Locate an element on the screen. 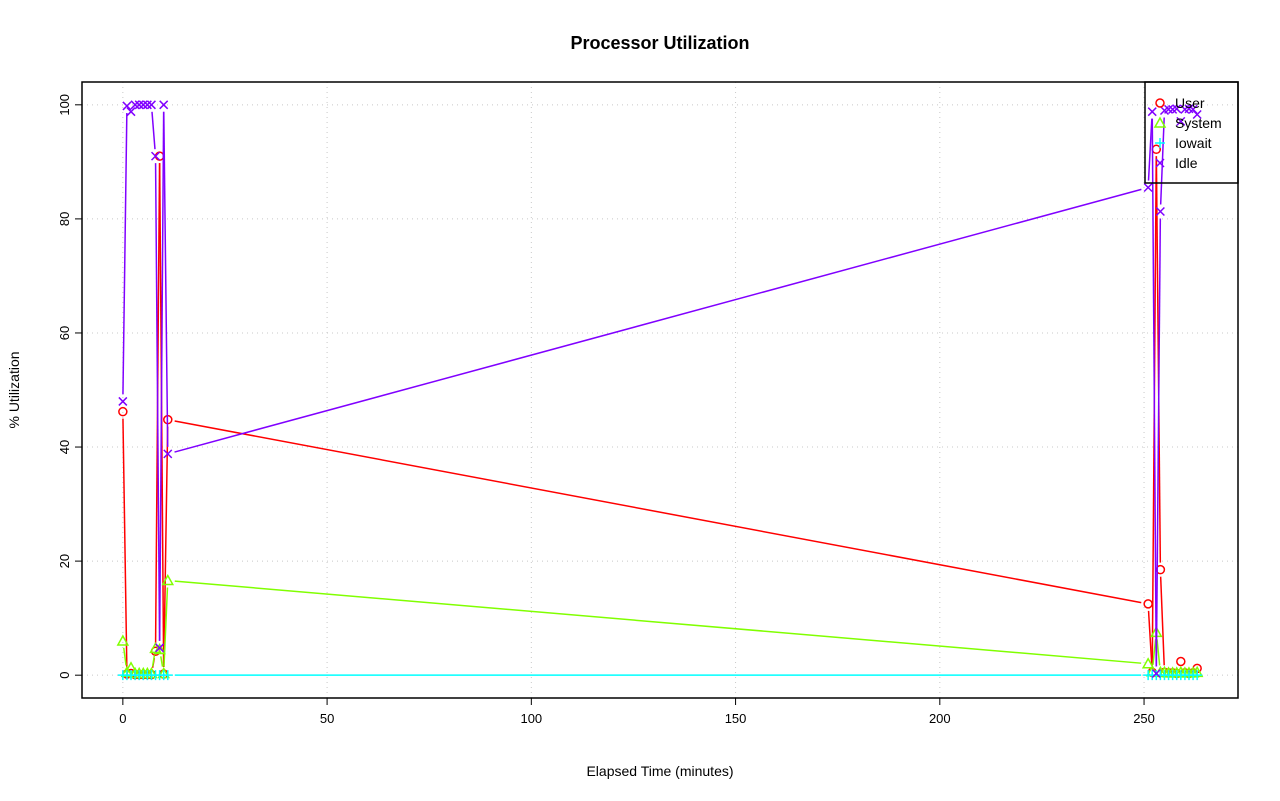 Image resolution: width=1280 pixels, height=801 pixels. chart-title: Processor Utilization is located at coordinates (659, 43).